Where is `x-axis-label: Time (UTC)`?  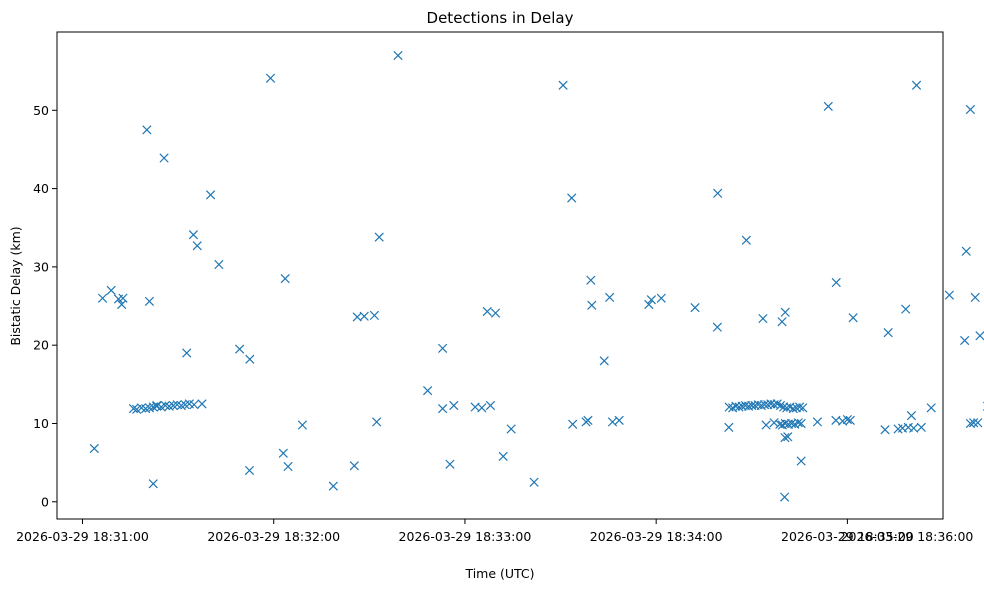 x-axis-label: Time (UTC) is located at coordinates (499, 573).